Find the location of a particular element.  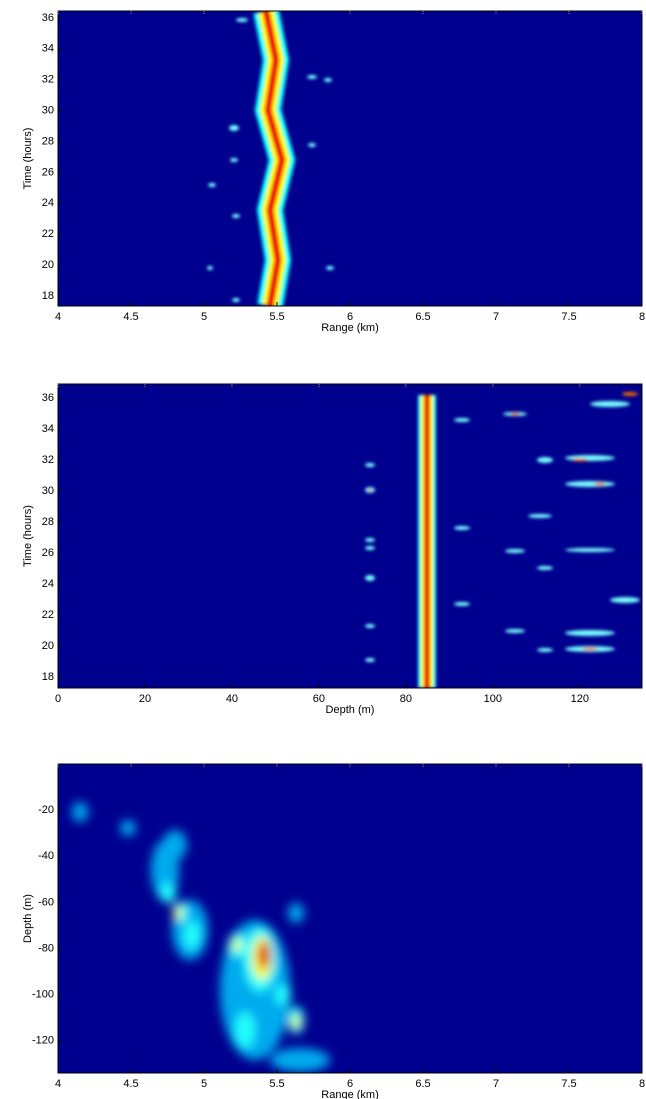

x-tick-label: 60 is located at coordinates (319, 699).